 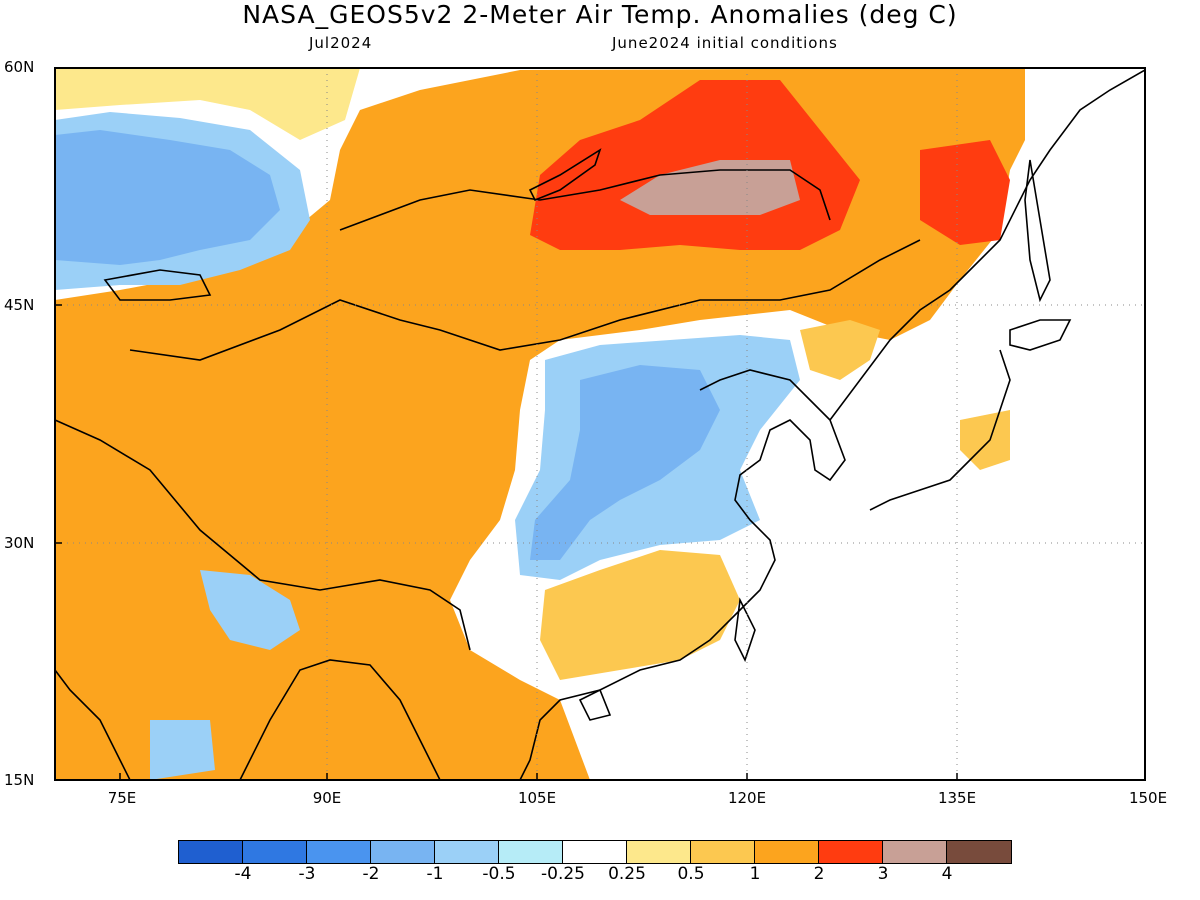 I want to click on colorbar-label: -3, so click(x=307, y=874).